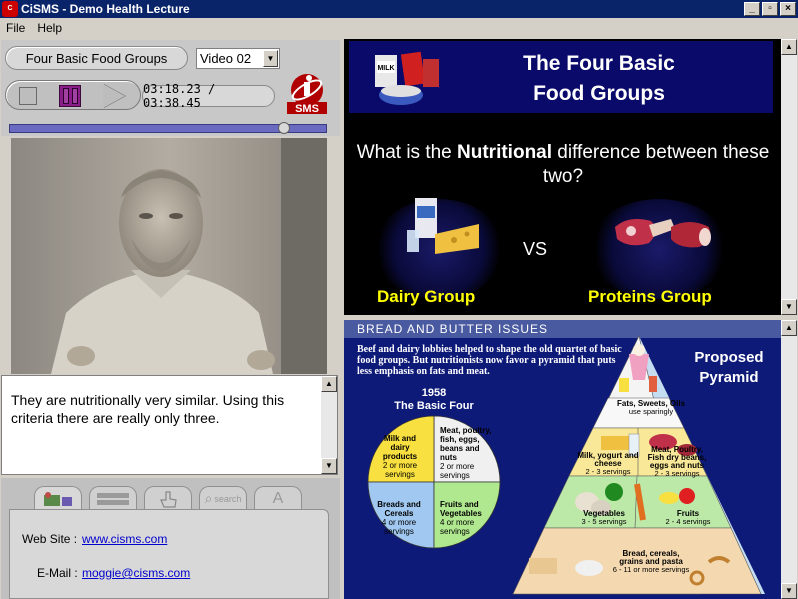  I want to click on play-icon, so click(114, 96).